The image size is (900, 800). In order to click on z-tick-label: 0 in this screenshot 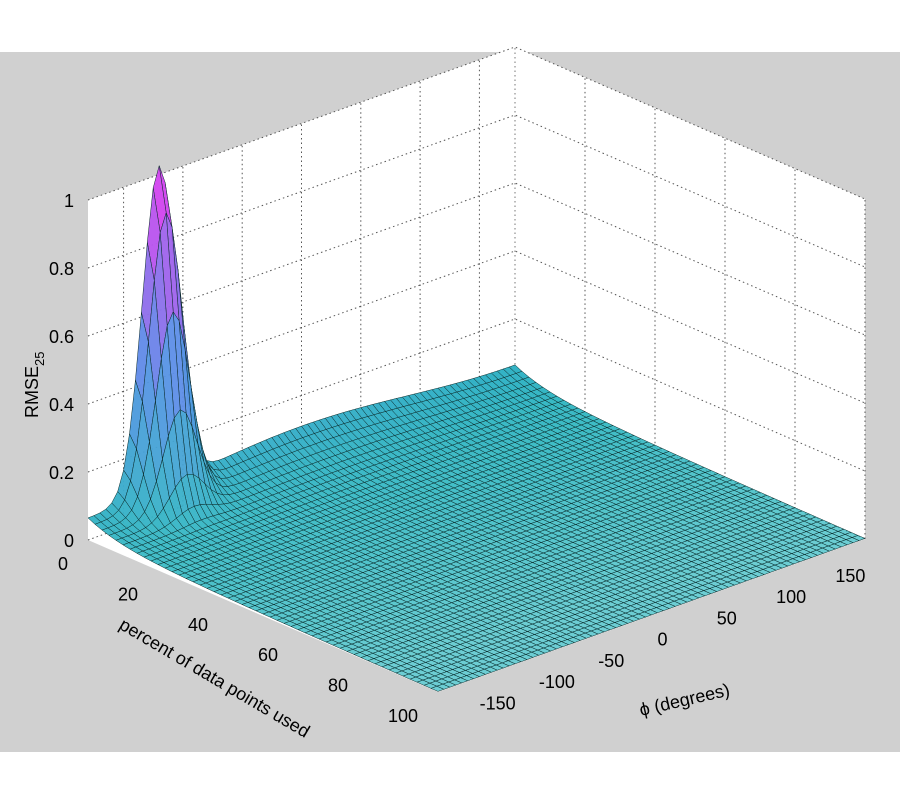, I will do `click(69, 541)`.